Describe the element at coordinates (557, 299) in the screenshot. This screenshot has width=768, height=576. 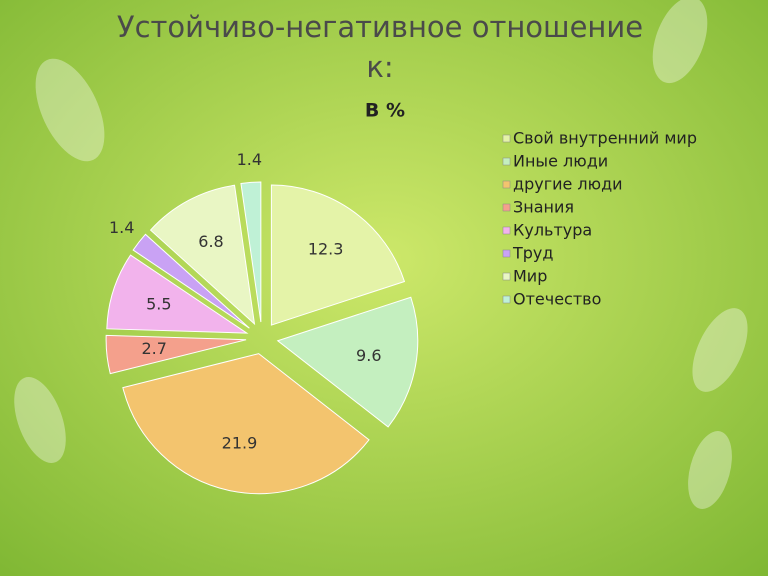
I see `legend-label: Отечество` at that location.